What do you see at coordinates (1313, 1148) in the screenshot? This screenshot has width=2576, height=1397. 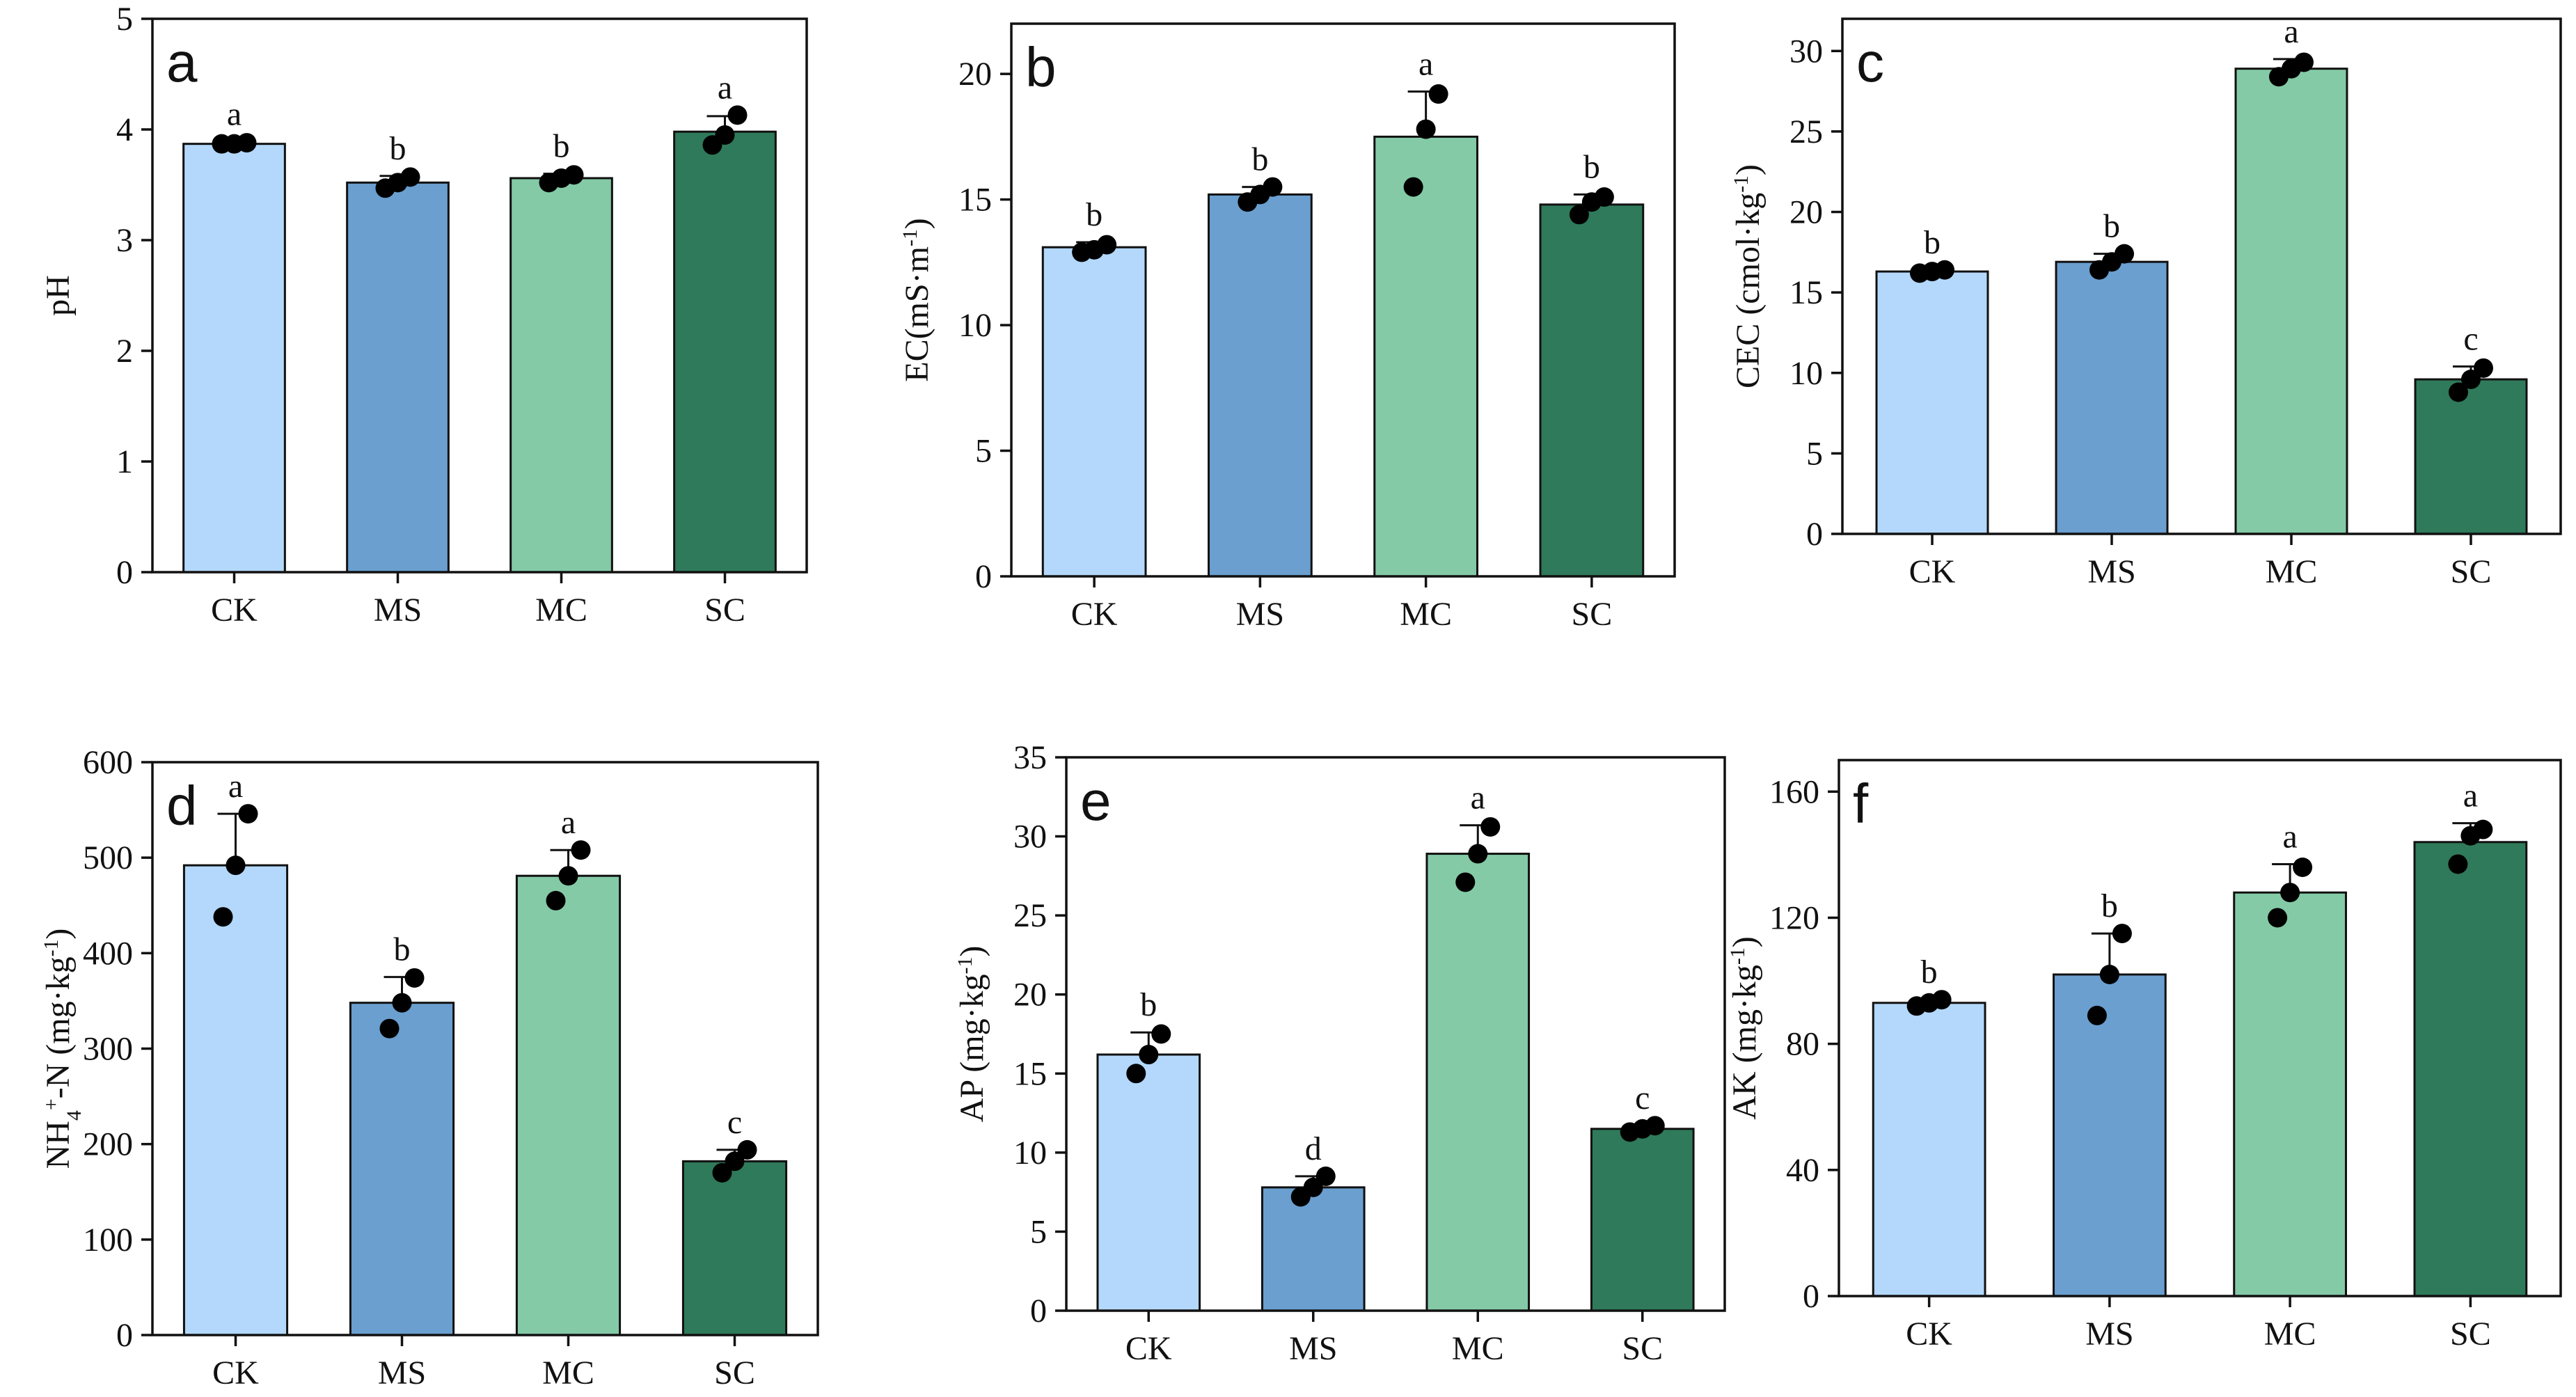 I see `significance-letter: d` at bounding box center [1313, 1148].